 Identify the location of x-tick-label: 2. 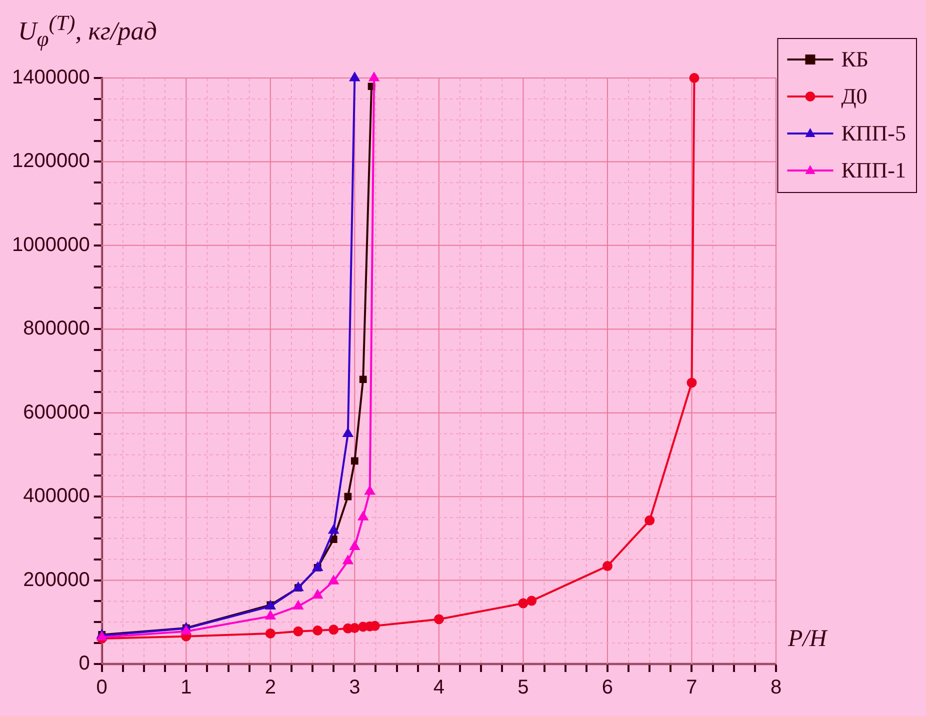
(270, 687).